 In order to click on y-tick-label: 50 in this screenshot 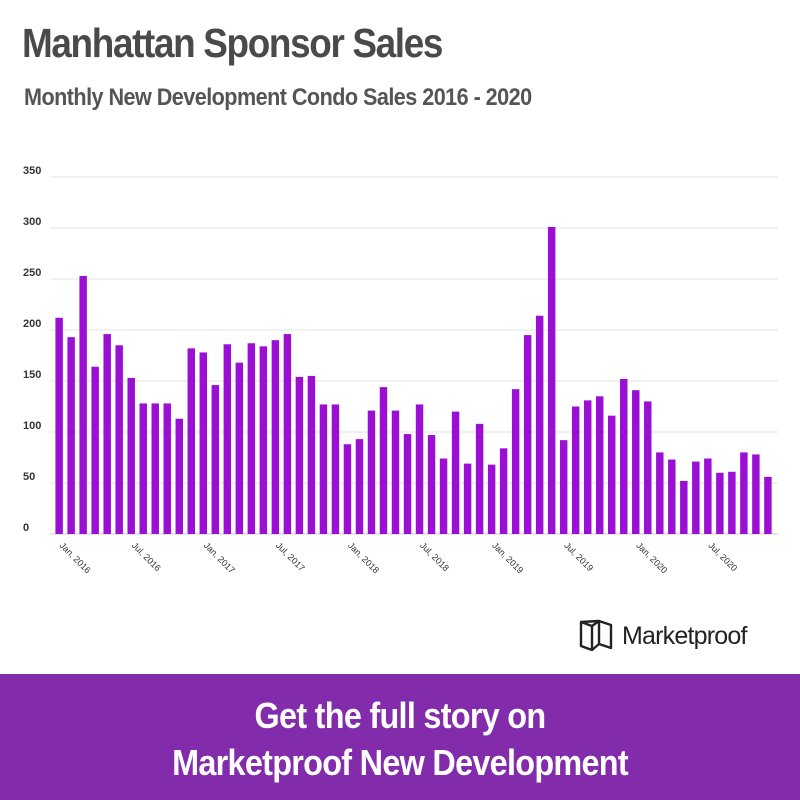, I will do `click(29, 477)`.